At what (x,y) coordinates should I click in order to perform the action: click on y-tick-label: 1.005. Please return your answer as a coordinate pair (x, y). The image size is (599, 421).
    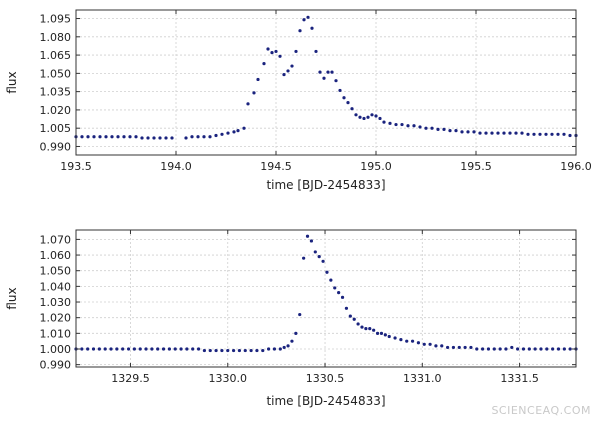
    Looking at the image, I should click on (56, 128).